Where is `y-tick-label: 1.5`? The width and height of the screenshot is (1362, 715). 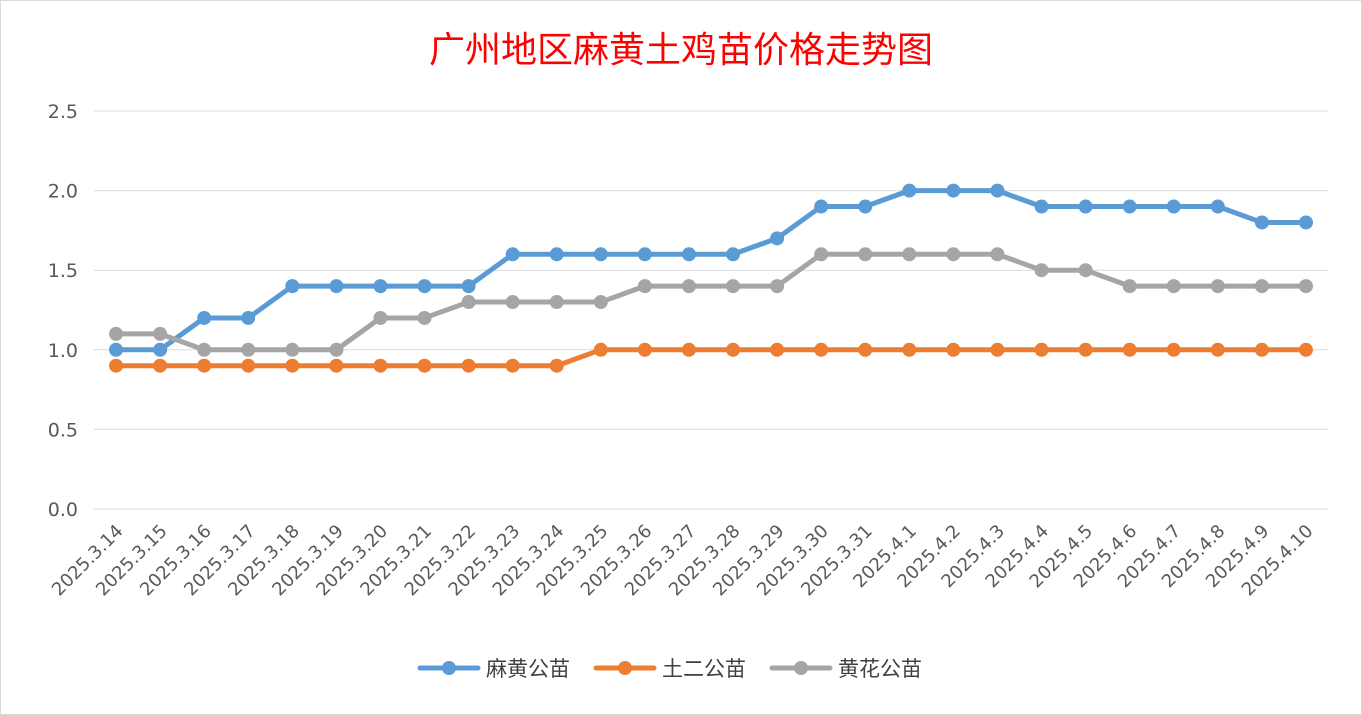
y-tick-label: 1.5 is located at coordinates (63, 271).